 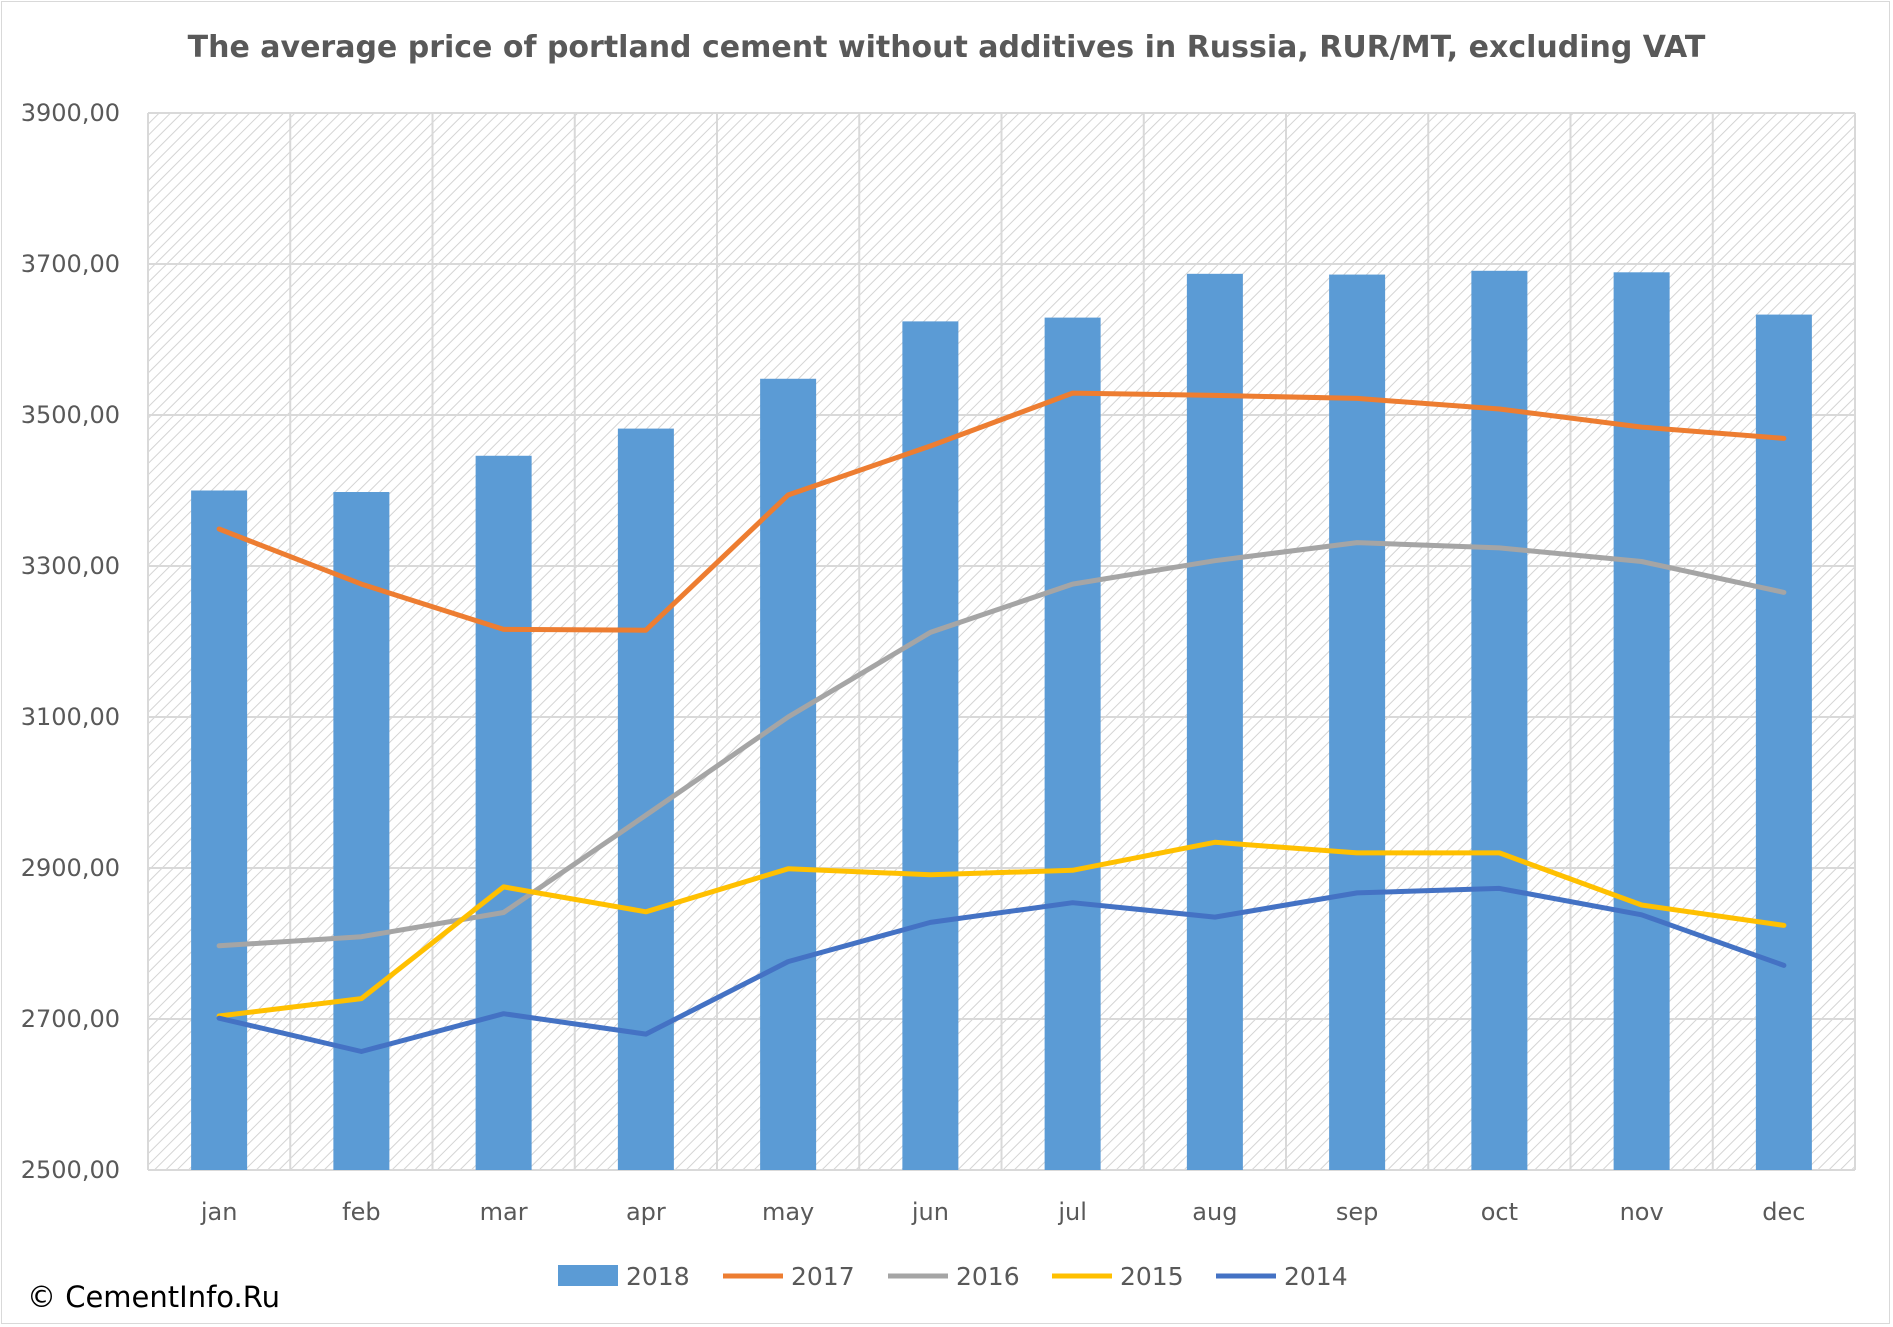 I want to click on x-tick-label-may: may, so click(x=788, y=1212).